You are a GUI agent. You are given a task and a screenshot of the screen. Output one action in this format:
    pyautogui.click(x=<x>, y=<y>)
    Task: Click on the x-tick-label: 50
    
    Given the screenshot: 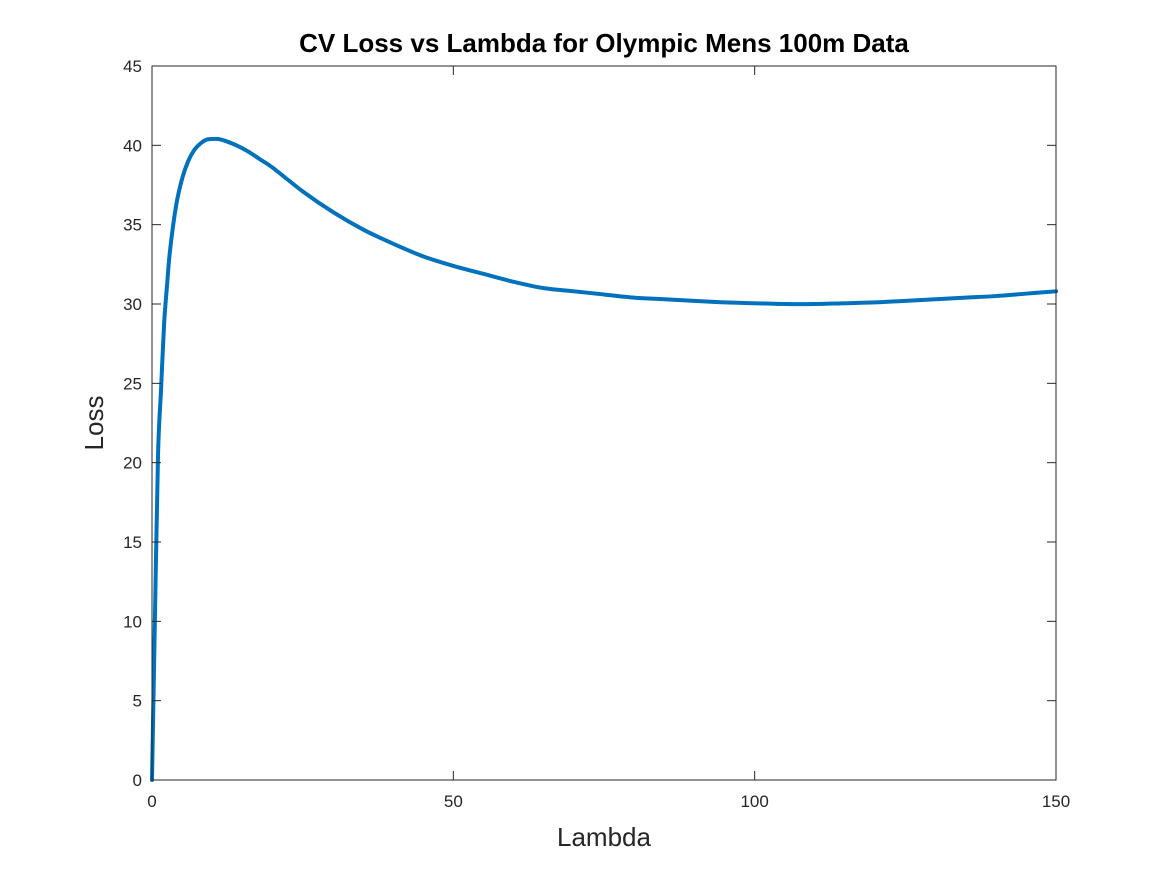 What is the action you would take?
    pyautogui.click(x=453, y=801)
    